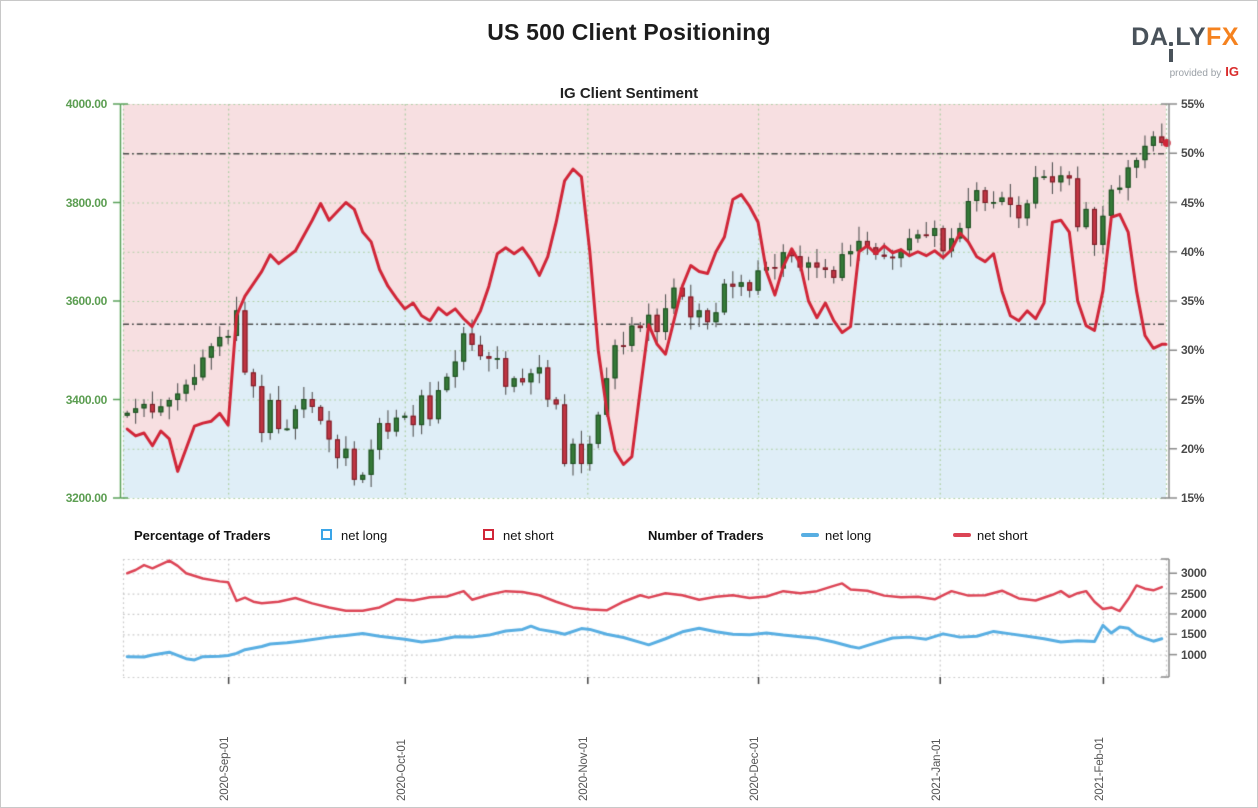 The height and width of the screenshot is (808, 1258). I want to click on pct-tick-label: 45%, so click(1193, 202).